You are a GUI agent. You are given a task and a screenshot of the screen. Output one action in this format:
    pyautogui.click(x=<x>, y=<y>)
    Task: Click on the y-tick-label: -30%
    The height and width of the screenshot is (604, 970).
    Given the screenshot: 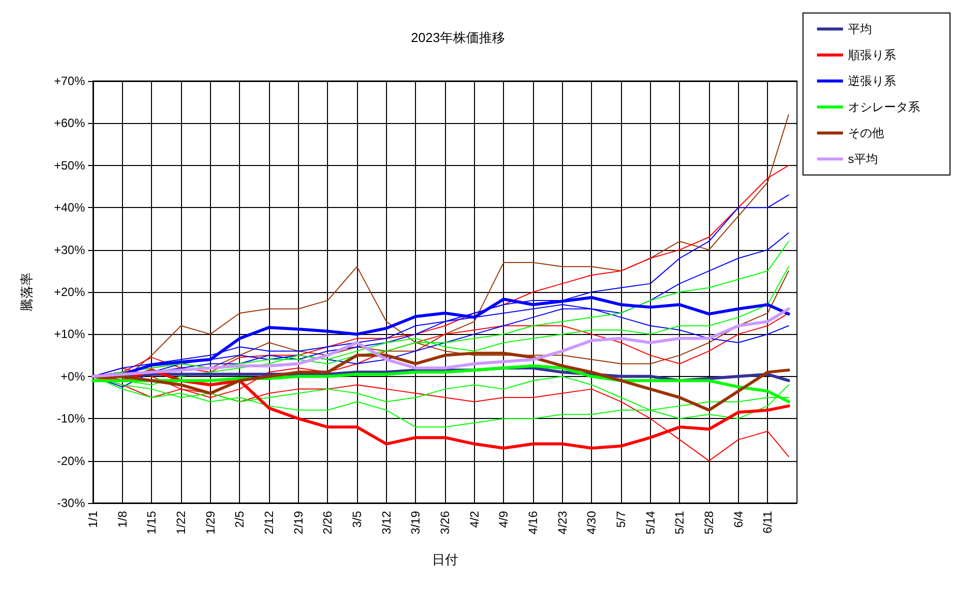 What is the action you would take?
    pyautogui.click(x=71, y=503)
    